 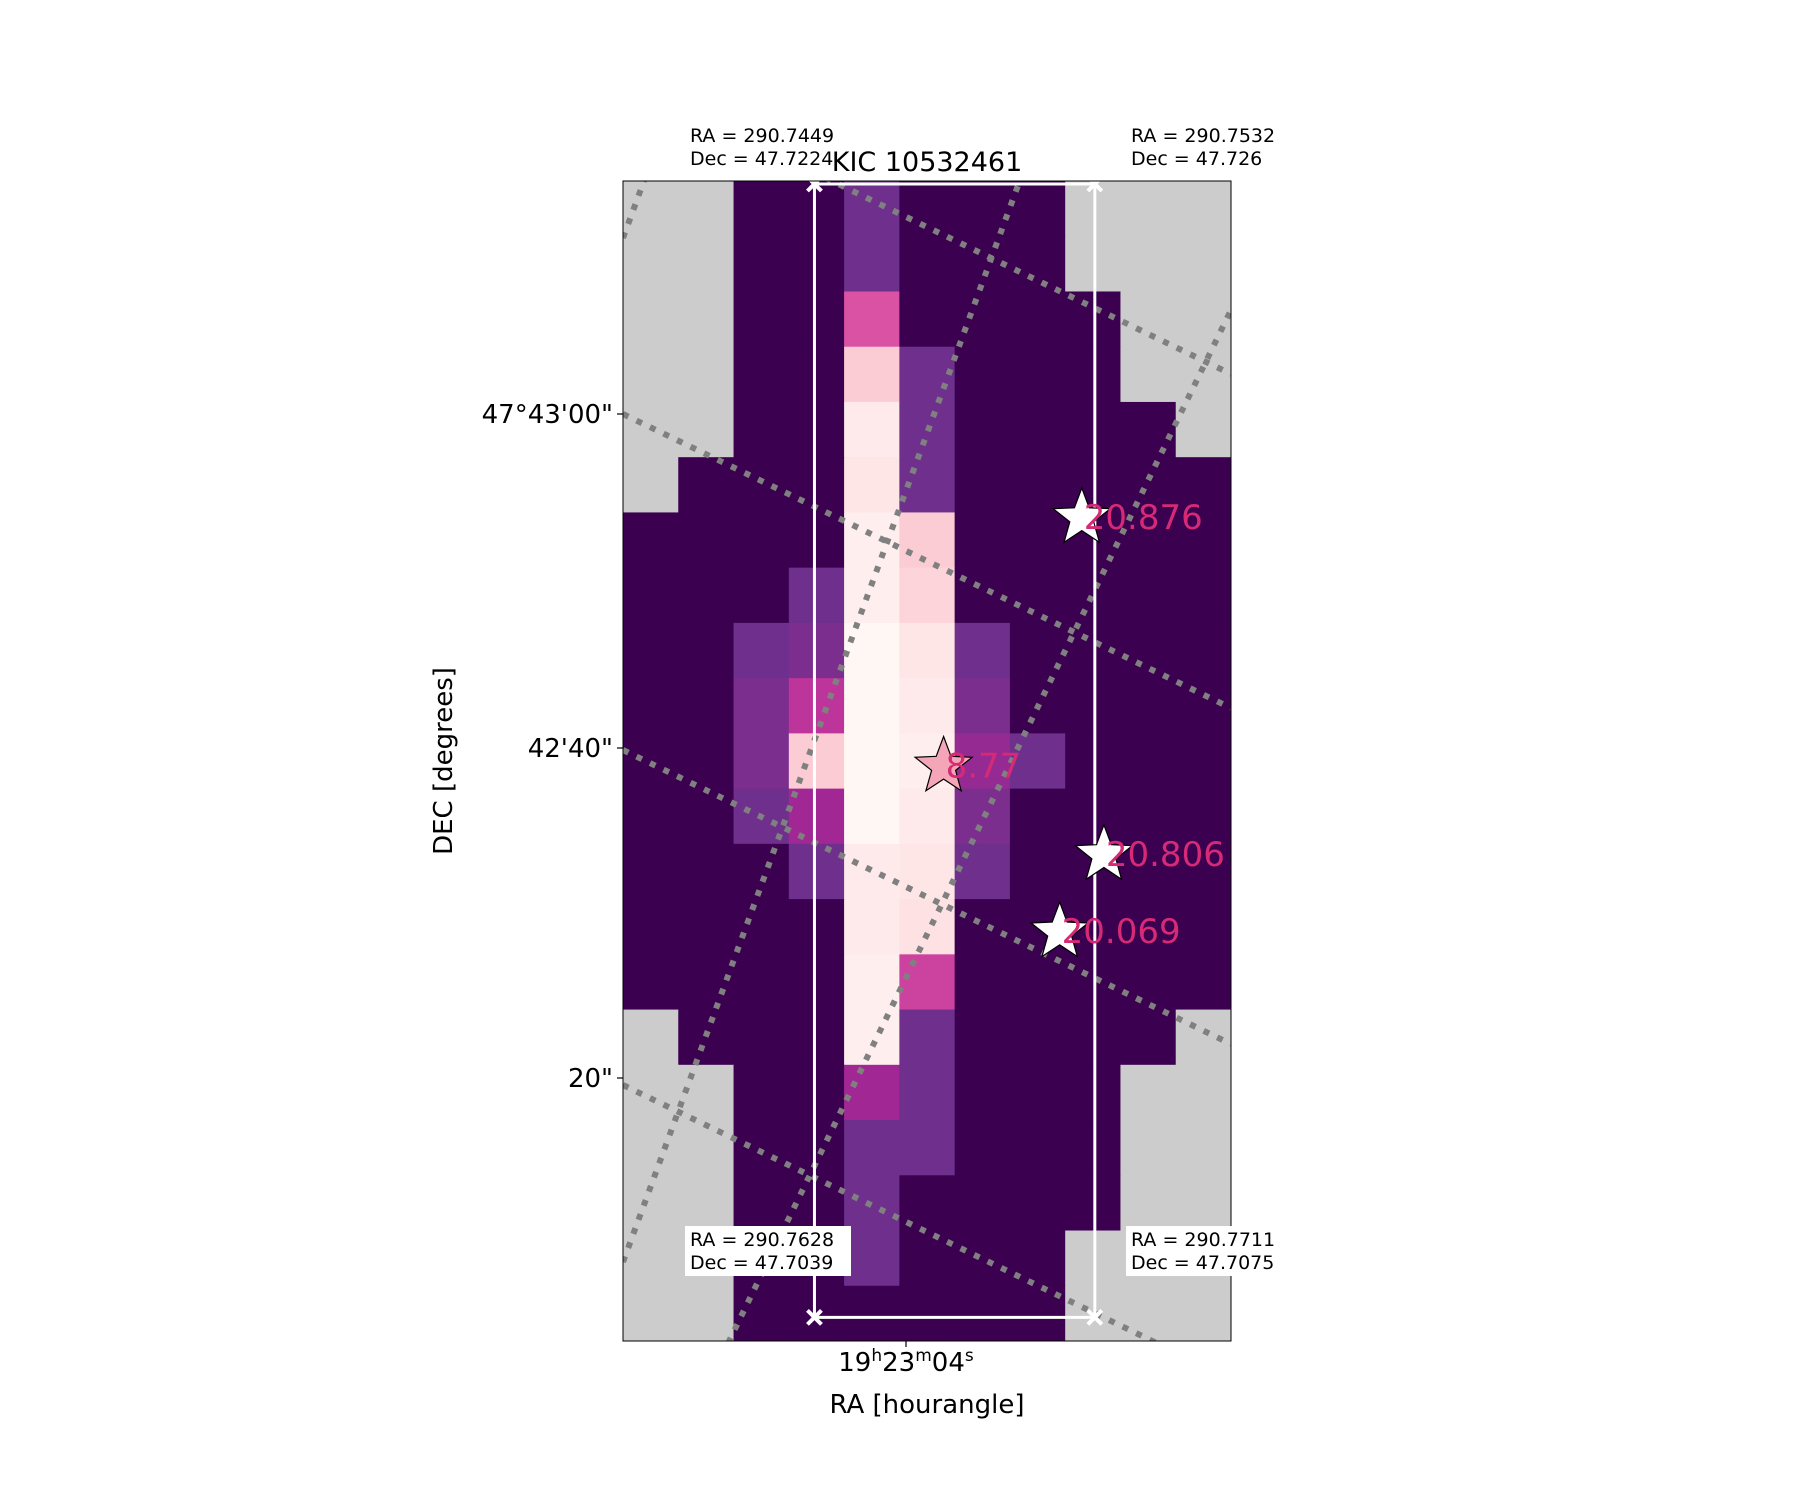 What do you see at coordinates (1196, 159) in the screenshot?
I see `corner-label-dec: Dec = 47.726` at bounding box center [1196, 159].